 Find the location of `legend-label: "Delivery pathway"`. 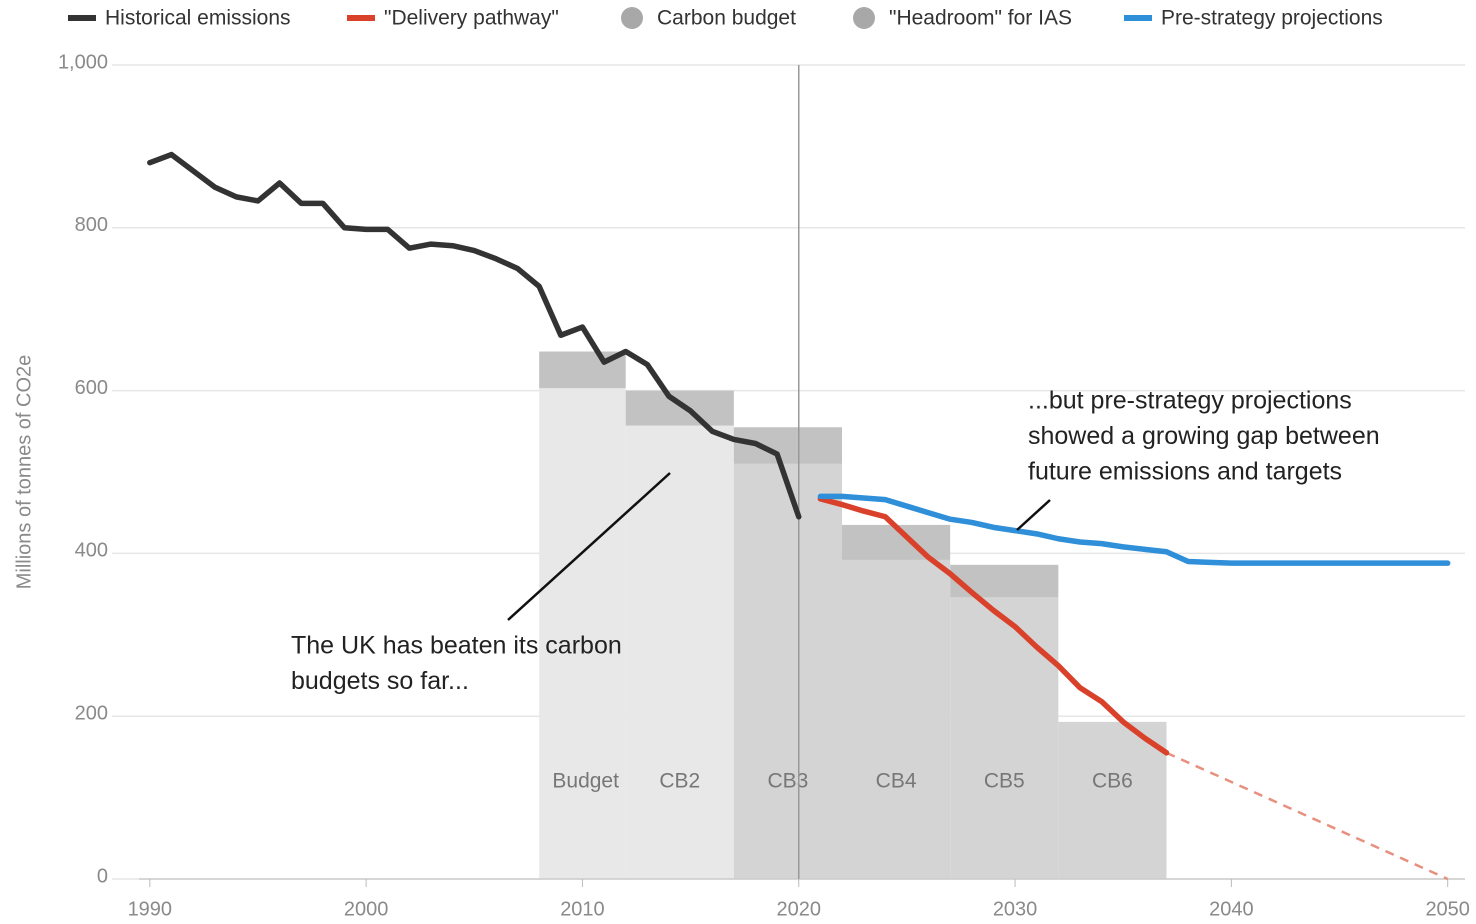

legend-label: "Delivery pathway" is located at coordinates (471, 18).